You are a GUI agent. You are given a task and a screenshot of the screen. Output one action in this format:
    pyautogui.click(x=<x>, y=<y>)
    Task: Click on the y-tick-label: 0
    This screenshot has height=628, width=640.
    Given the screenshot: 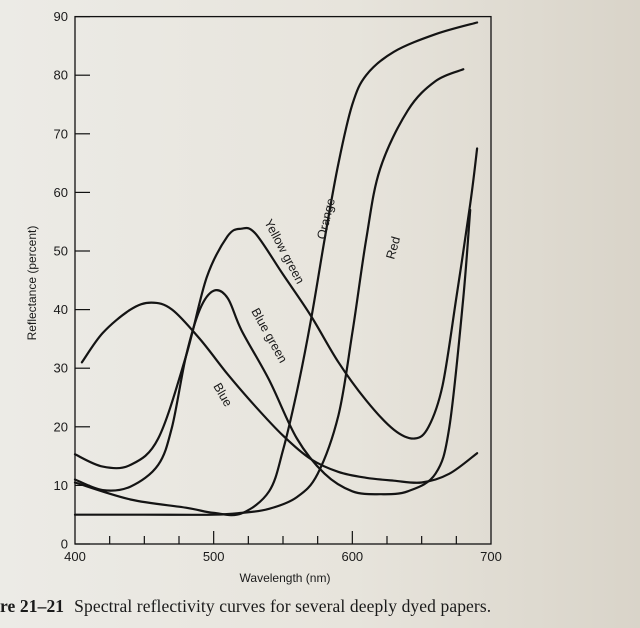 What is the action you would take?
    pyautogui.click(x=64, y=544)
    